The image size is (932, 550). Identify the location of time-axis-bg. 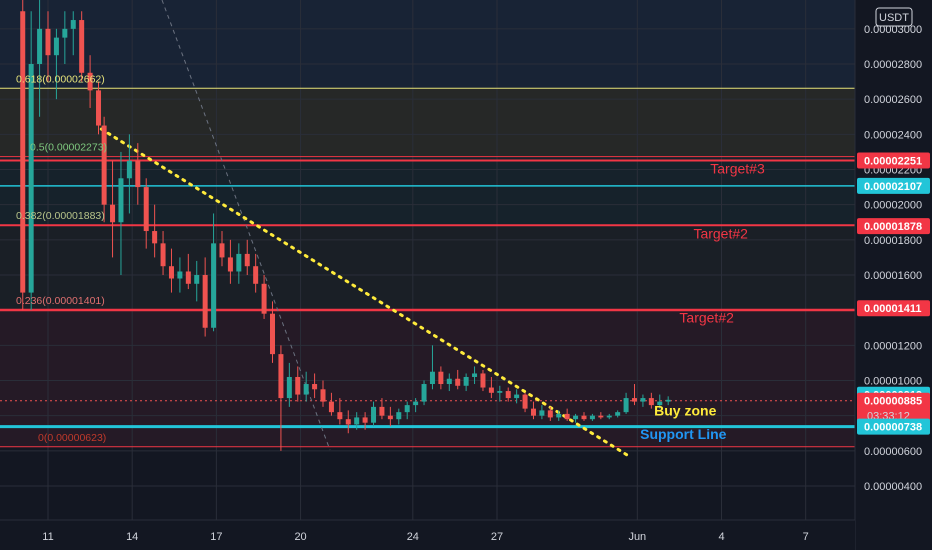
(427, 535).